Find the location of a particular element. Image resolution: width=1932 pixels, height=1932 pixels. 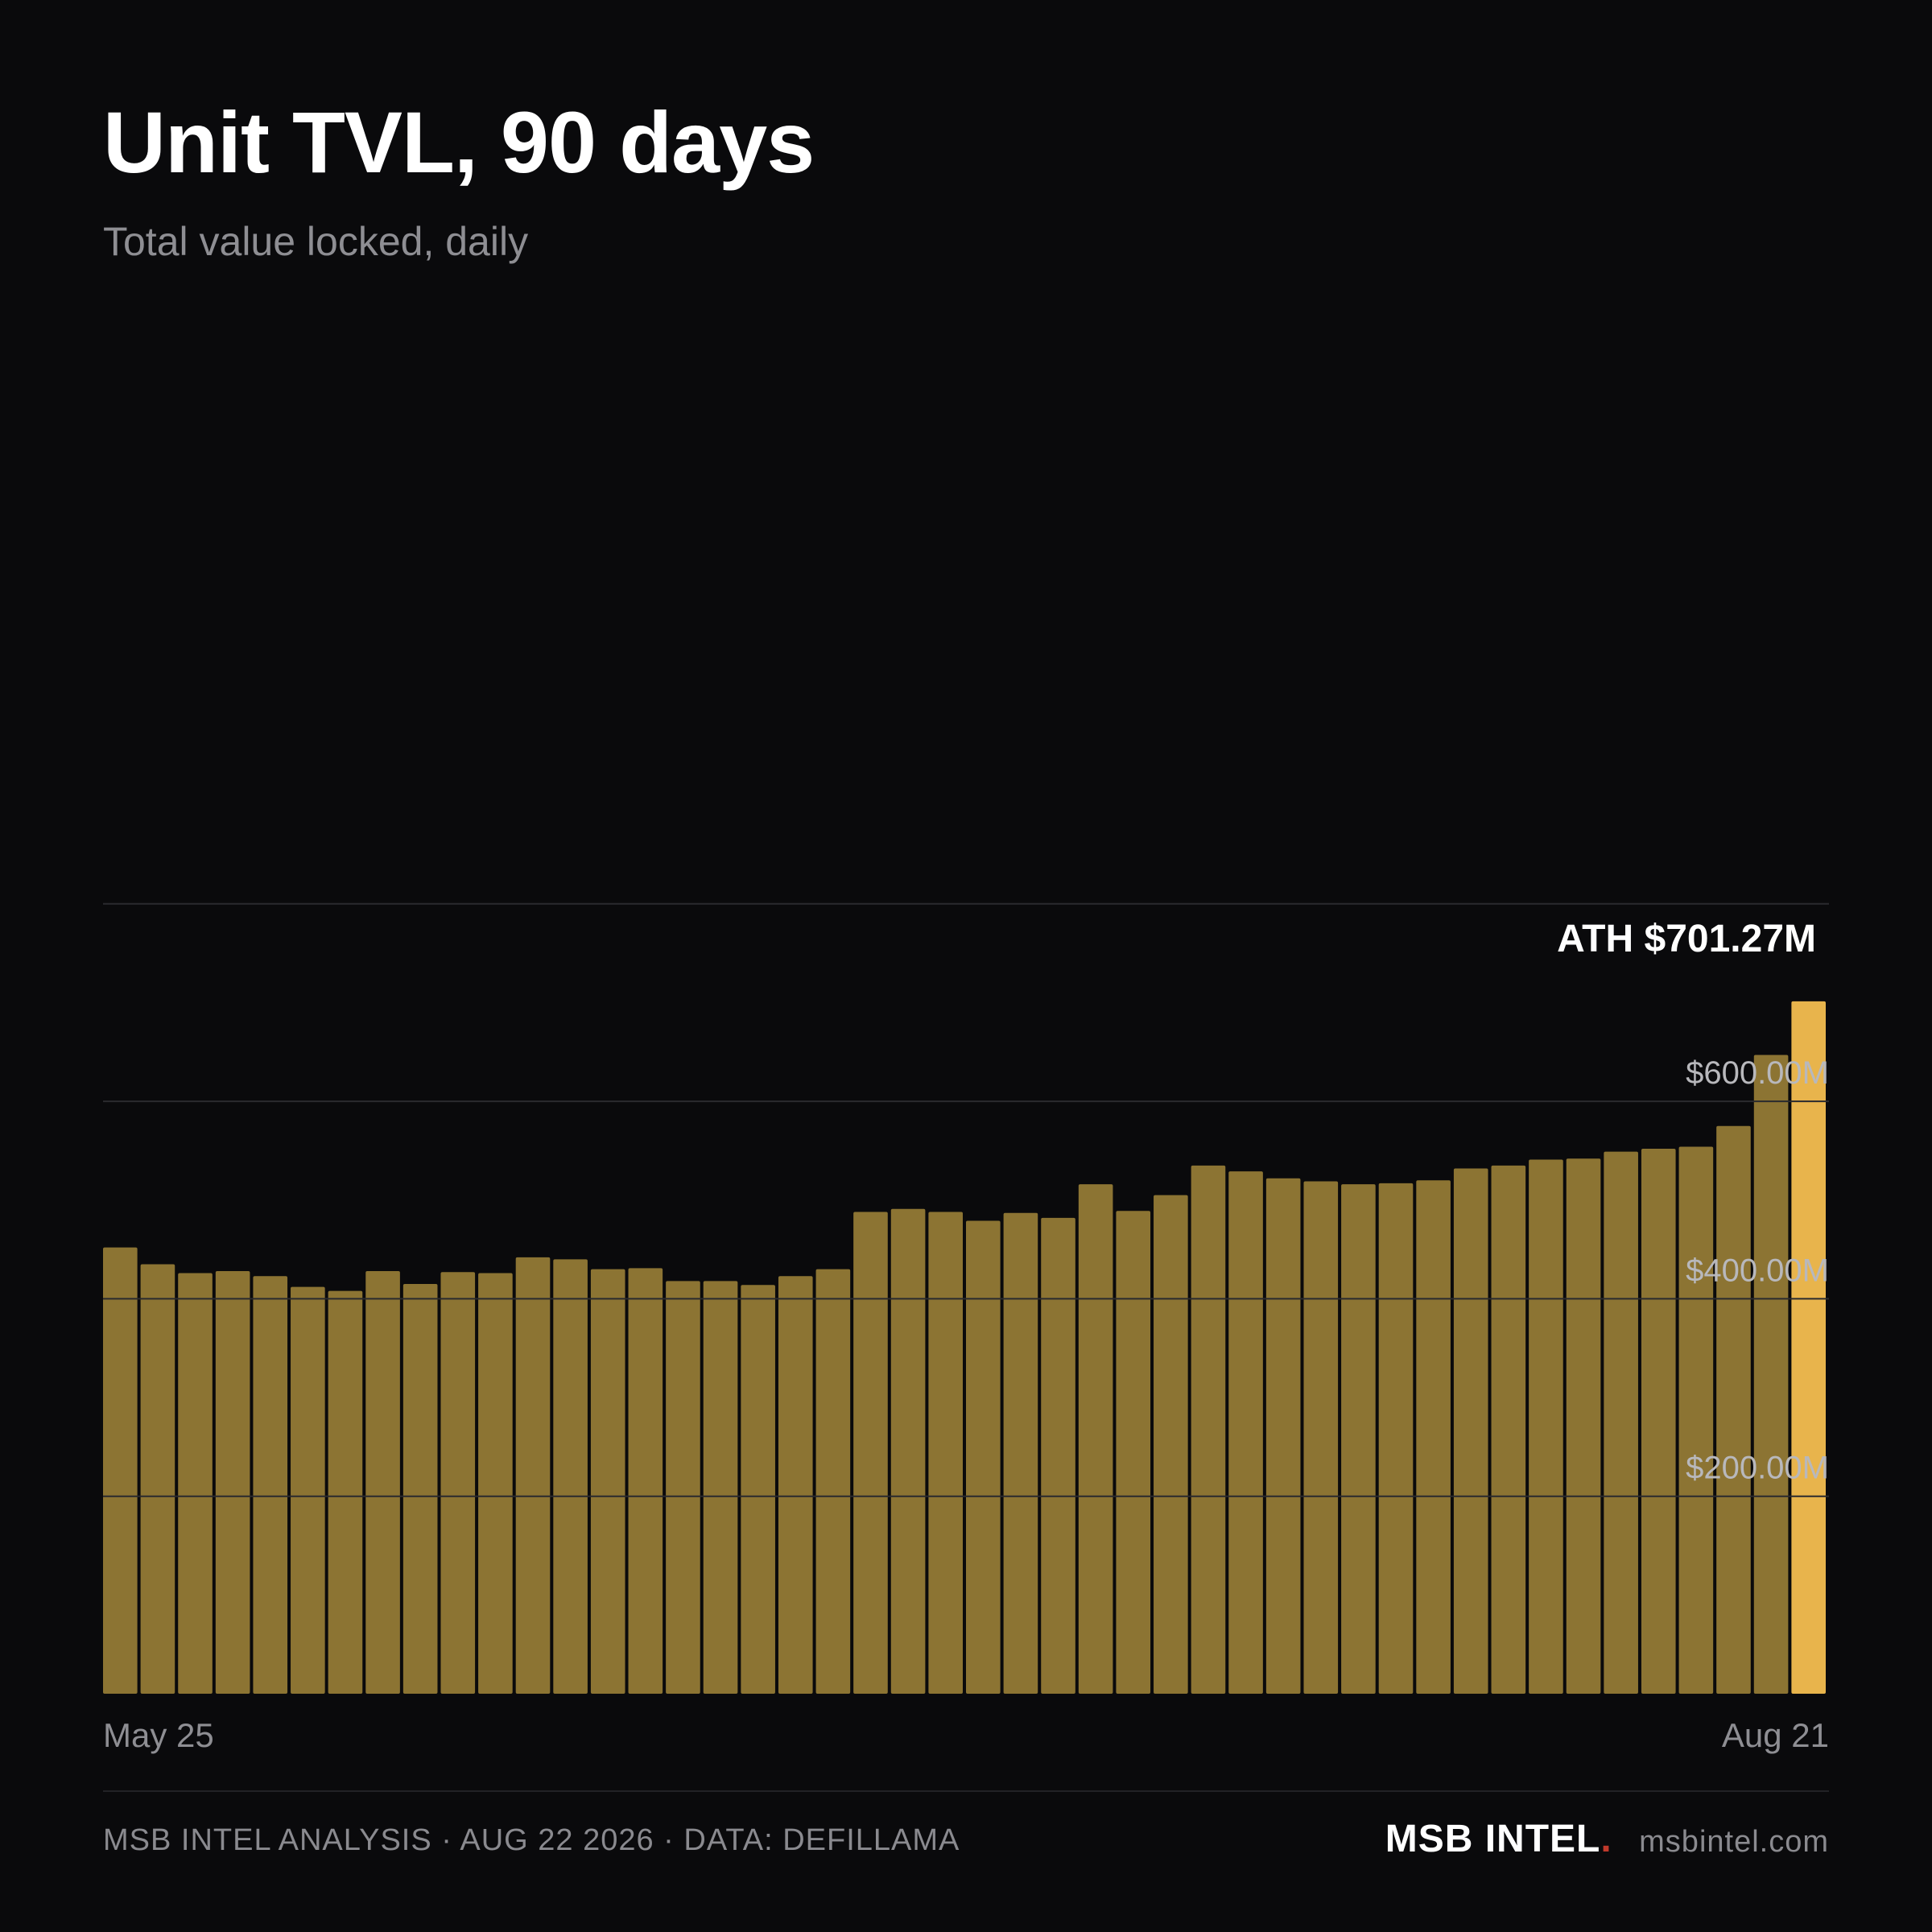

footer-divider is located at coordinates (966, 1791).